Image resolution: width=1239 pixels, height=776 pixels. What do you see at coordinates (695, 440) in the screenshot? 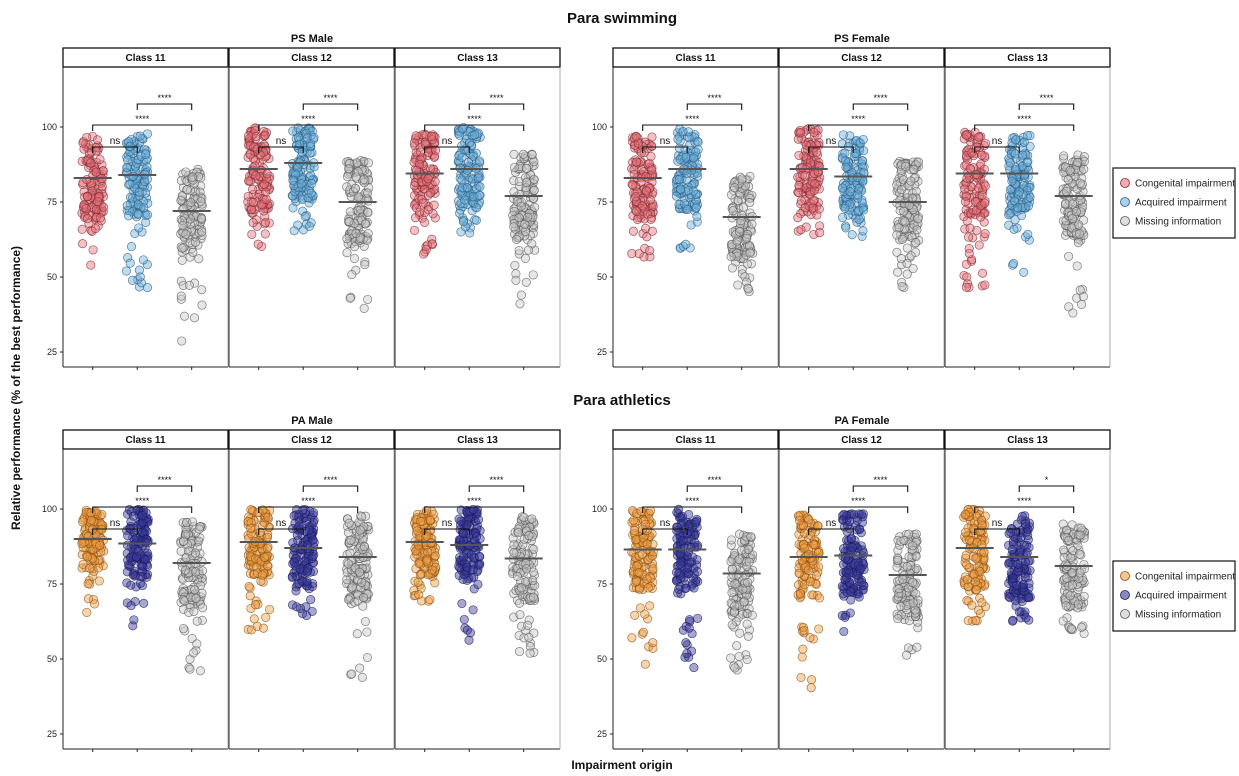
I see `panel-strip-label: Class 11` at bounding box center [695, 440].